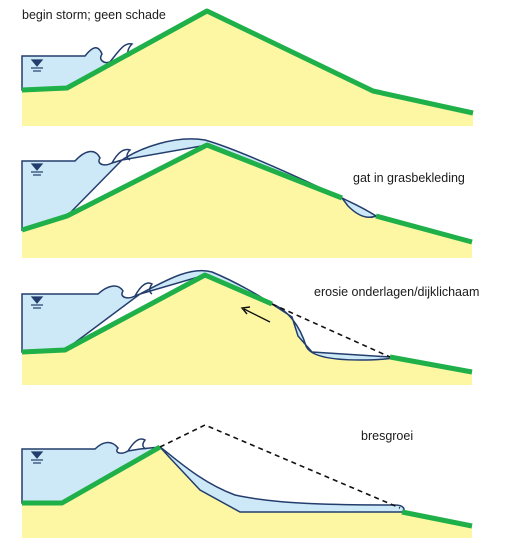 This screenshot has width=525, height=547. Describe the element at coordinates (397, 292) in the screenshot. I see `panel-3-caption: erosie onderlagen/dijklichaam` at that location.